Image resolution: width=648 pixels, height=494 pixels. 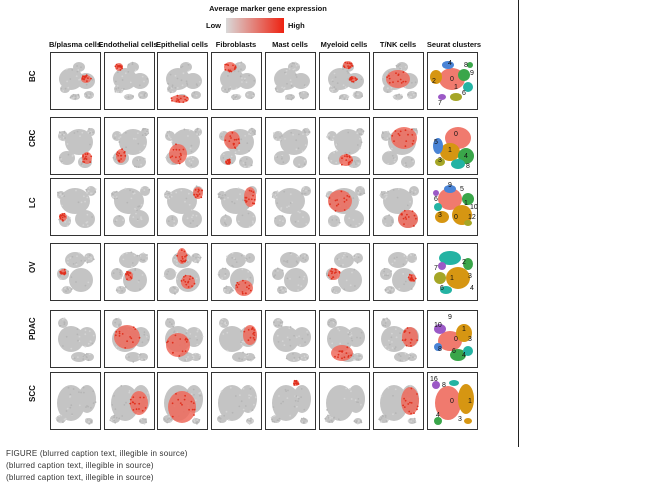 What do you see at coordinates (444, 385) in the screenshot?
I see `cluster-number-label: 8` at bounding box center [444, 385].